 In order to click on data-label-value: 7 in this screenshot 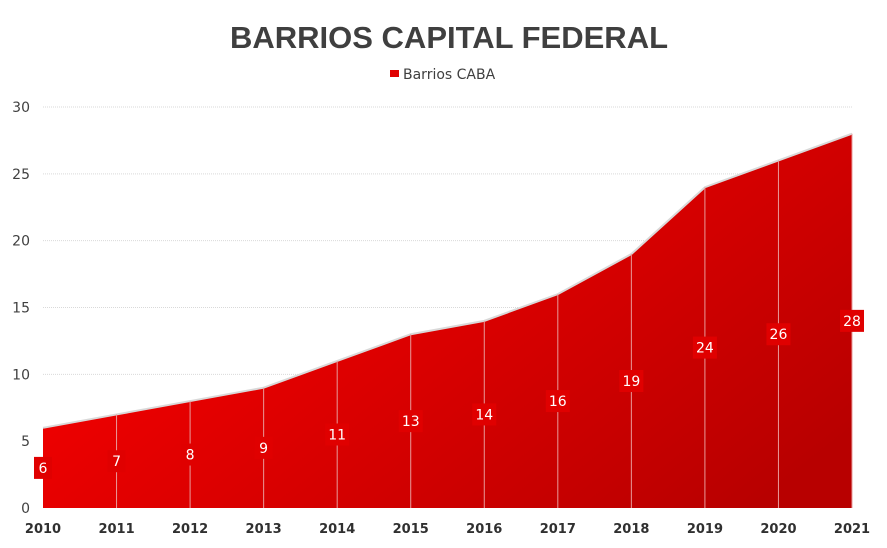, I will do `click(116, 462)`.